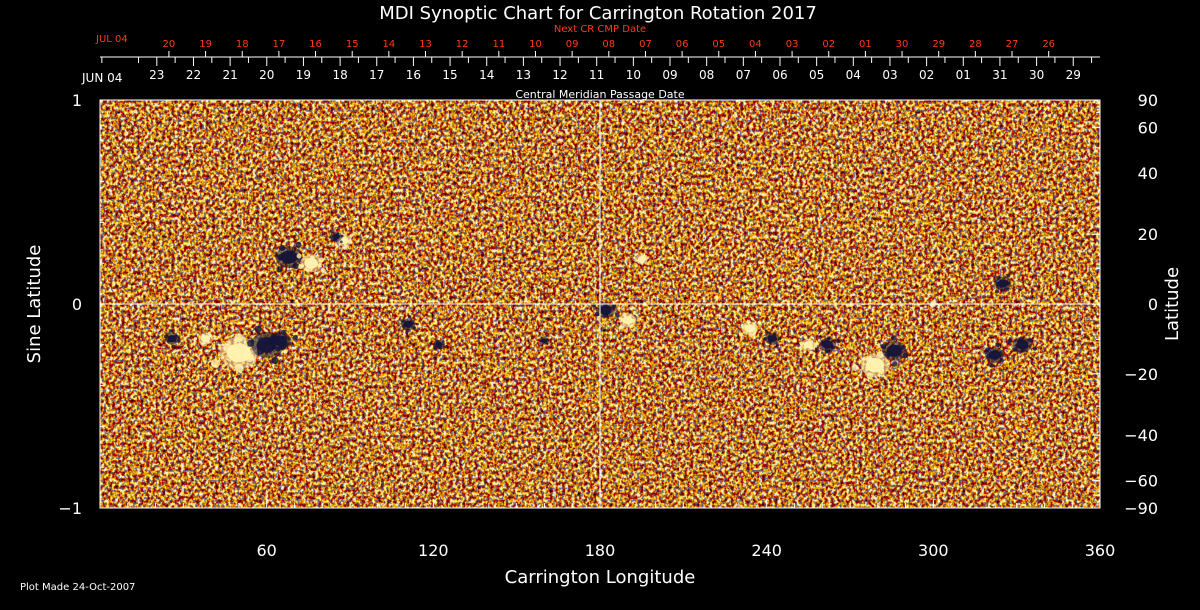 The width and height of the screenshot is (1200, 610). What do you see at coordinates (889, 75) in the screenshot?
I see `cmp-date-label: 03` at bounding box center [889, 75].